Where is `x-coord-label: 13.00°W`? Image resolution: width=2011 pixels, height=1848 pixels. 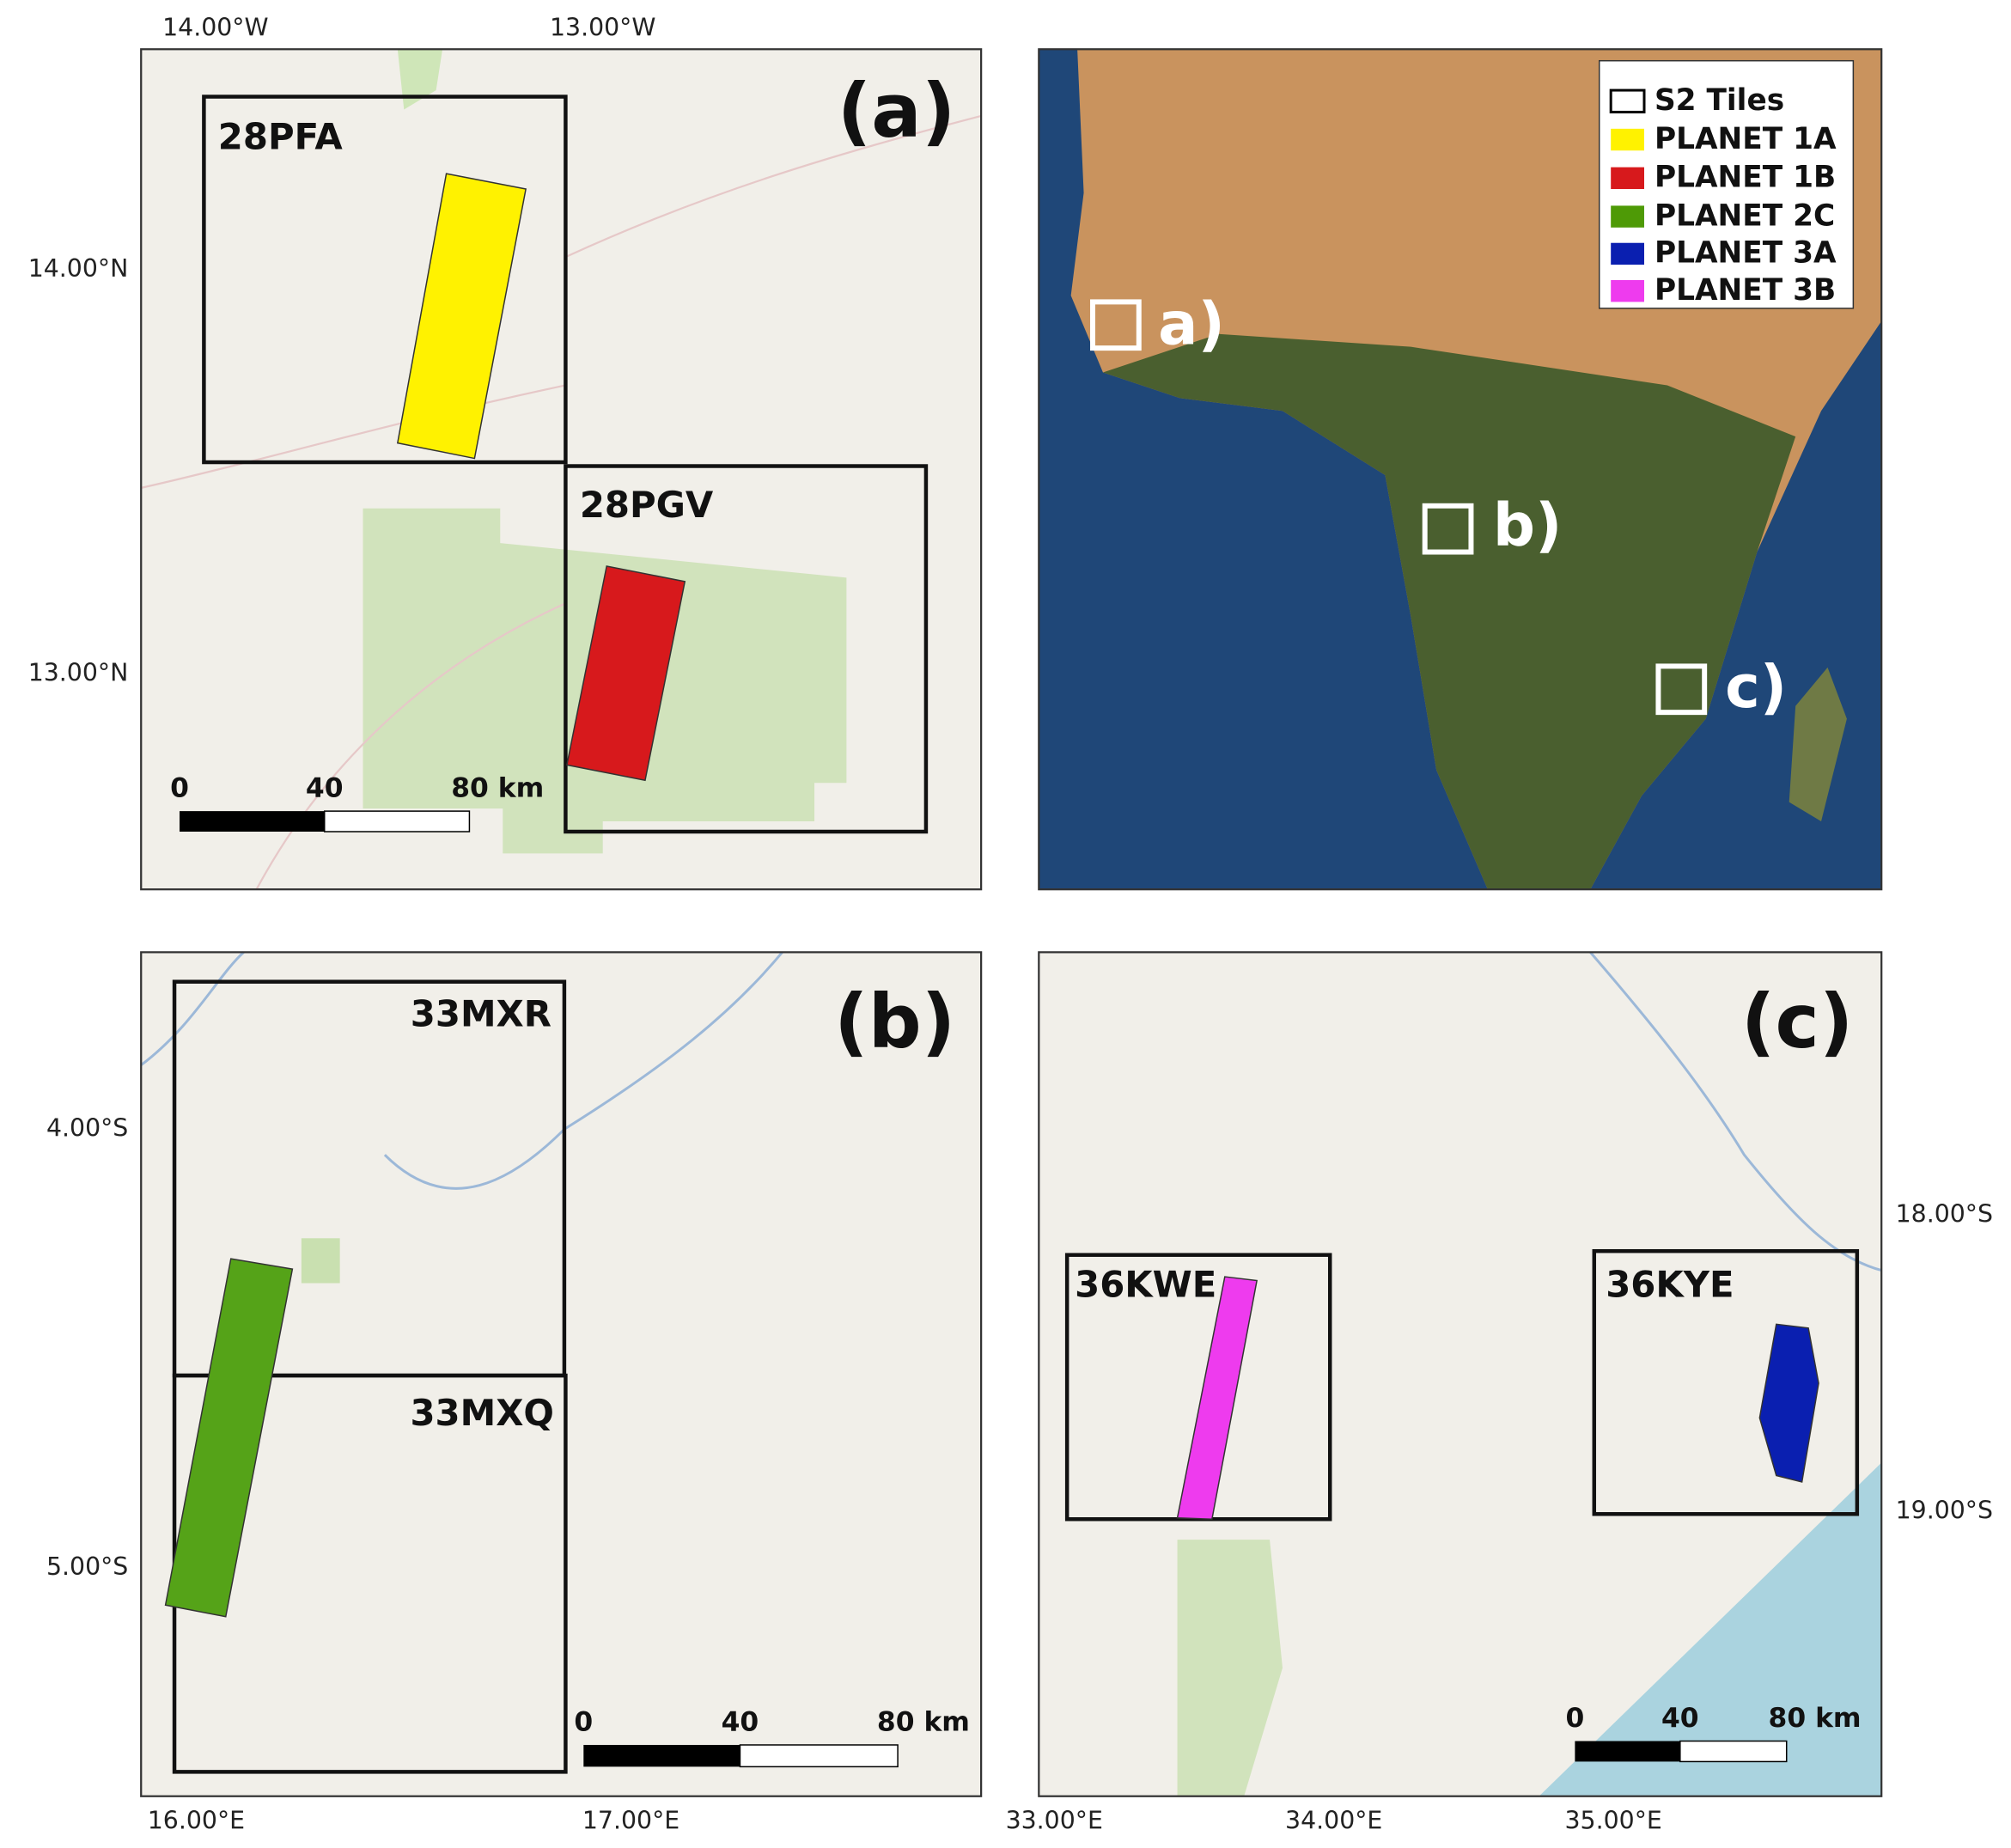
x-coord-label: 13.00°W is located at coordinates (602, 27).